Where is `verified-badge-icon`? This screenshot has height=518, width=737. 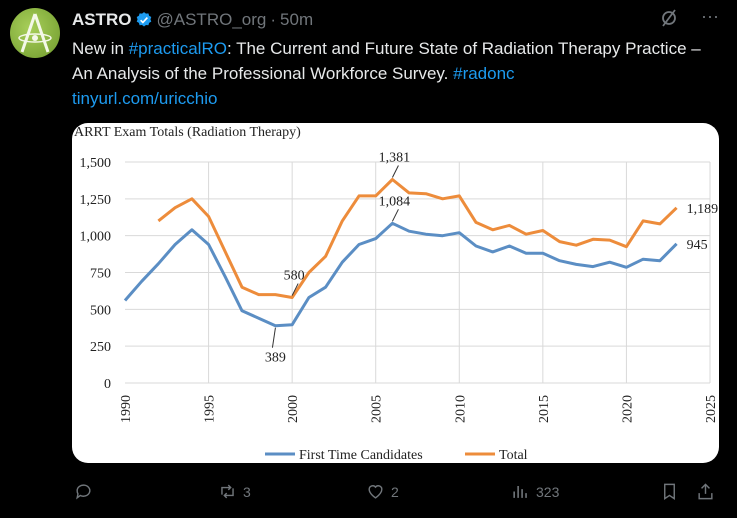
verified-badge-icon is located at coordinates (143, 19).